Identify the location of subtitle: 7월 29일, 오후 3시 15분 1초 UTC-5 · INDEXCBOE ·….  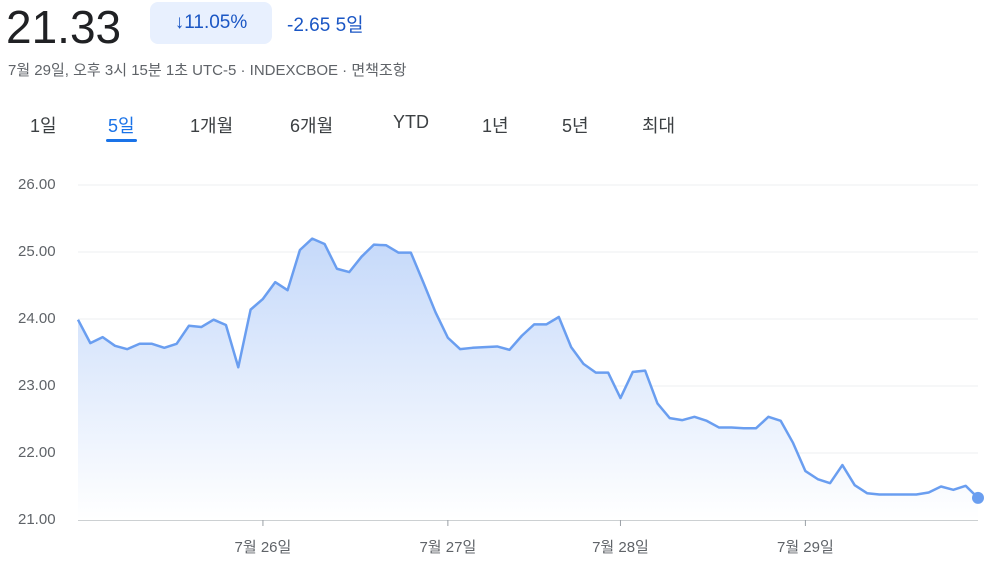
(207, 70).